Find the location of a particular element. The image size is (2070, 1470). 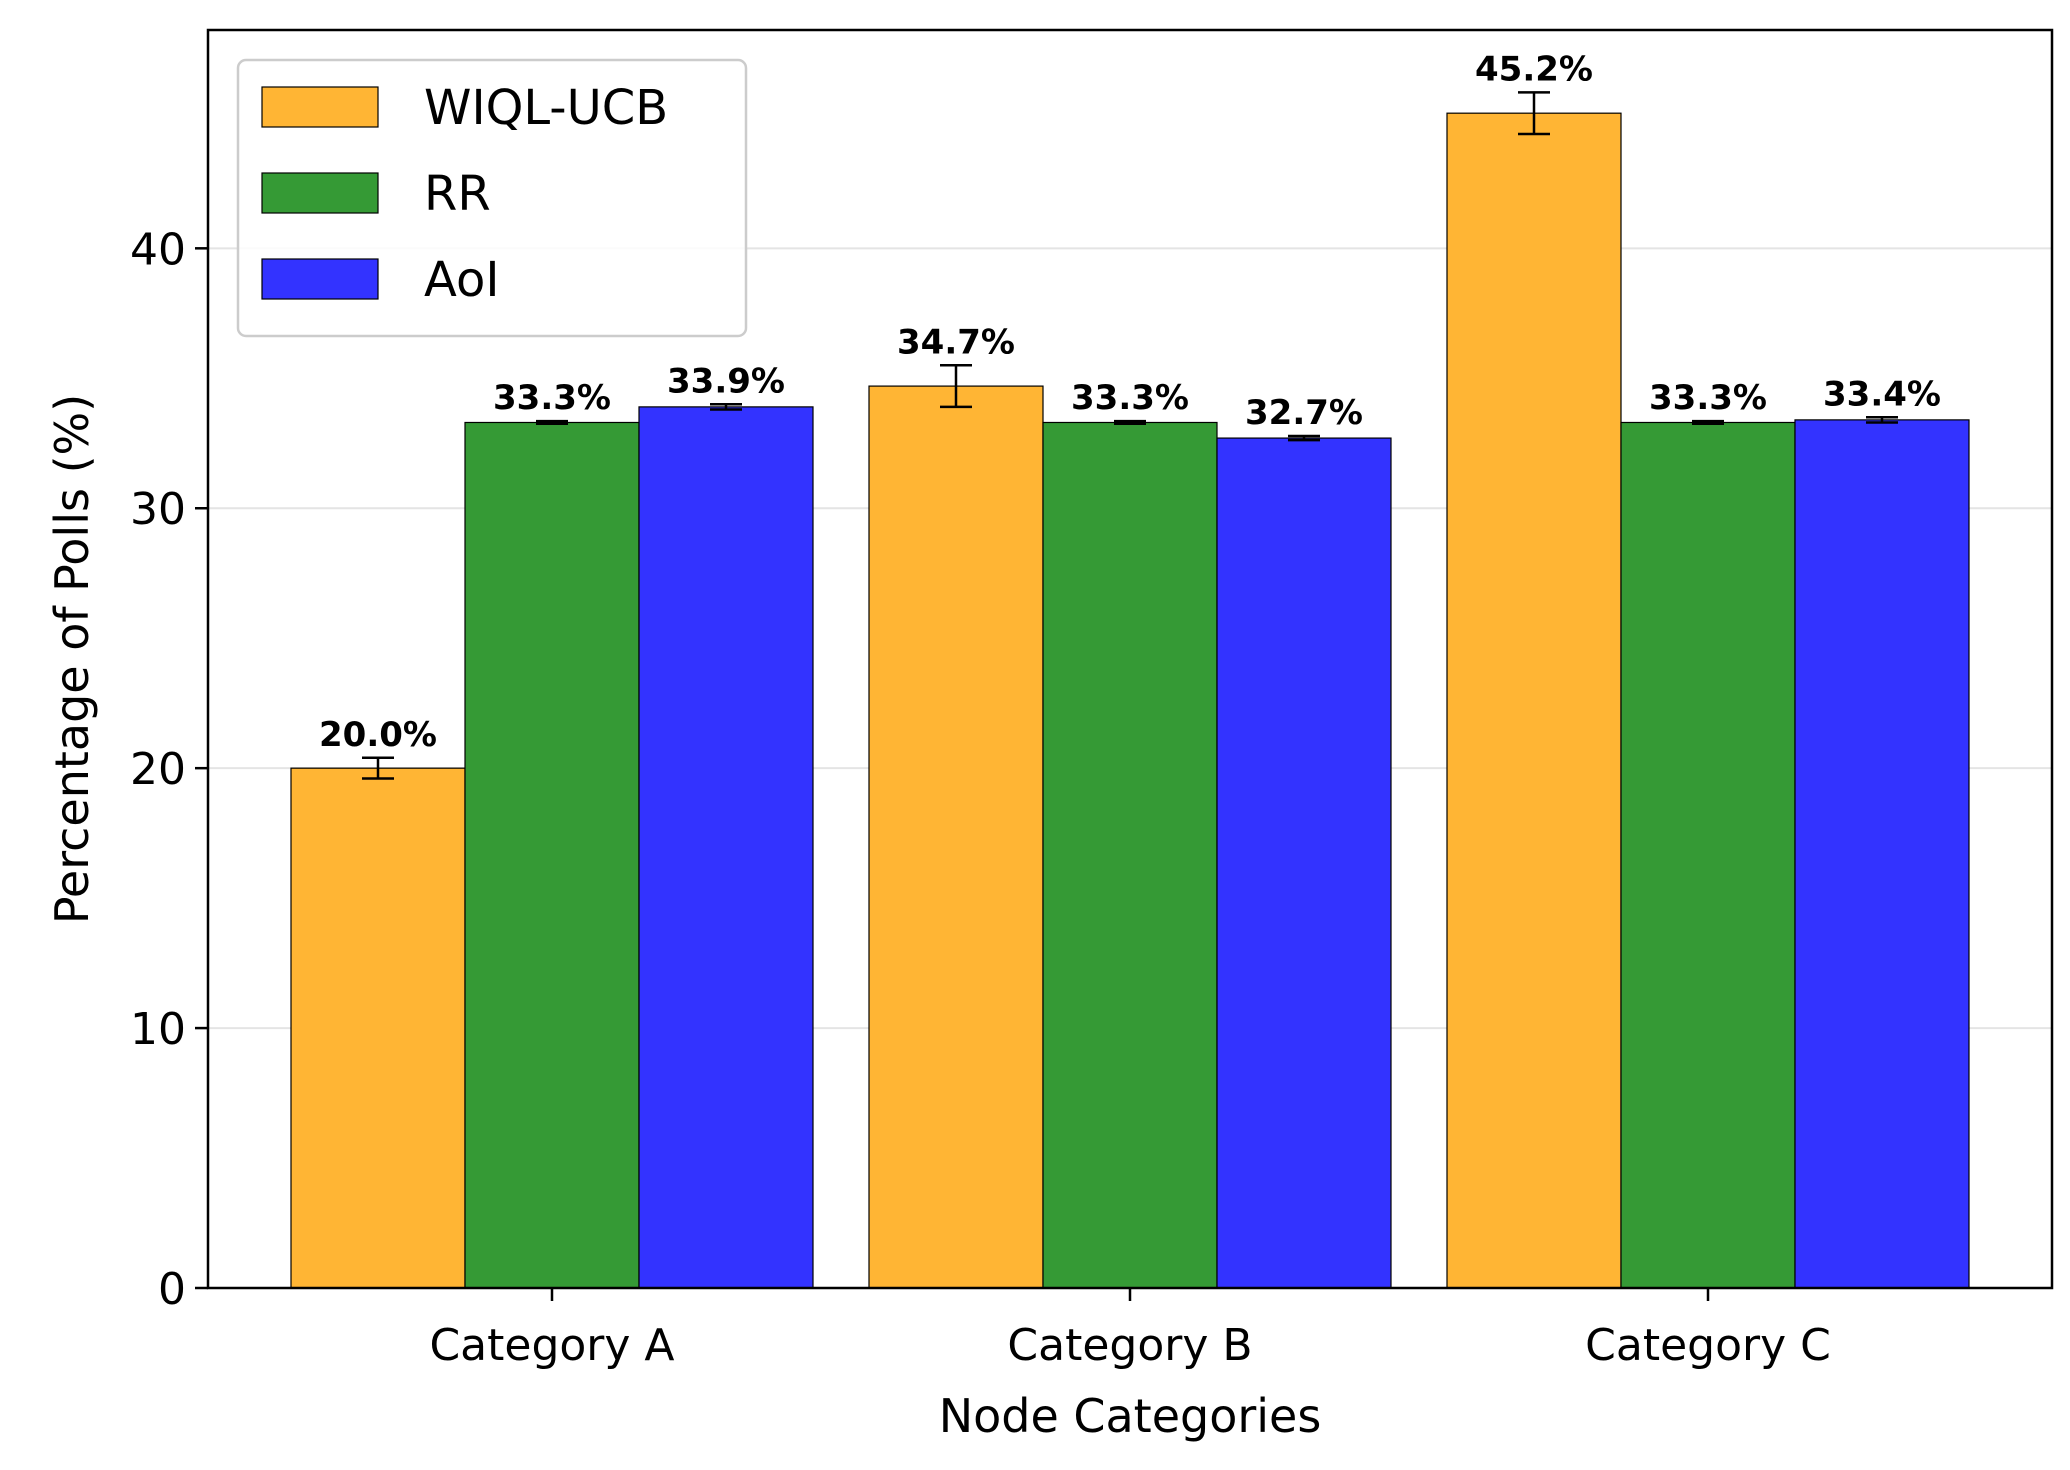

legend: WIQL-UCB RR AoI is located at coordinates (492, 198).